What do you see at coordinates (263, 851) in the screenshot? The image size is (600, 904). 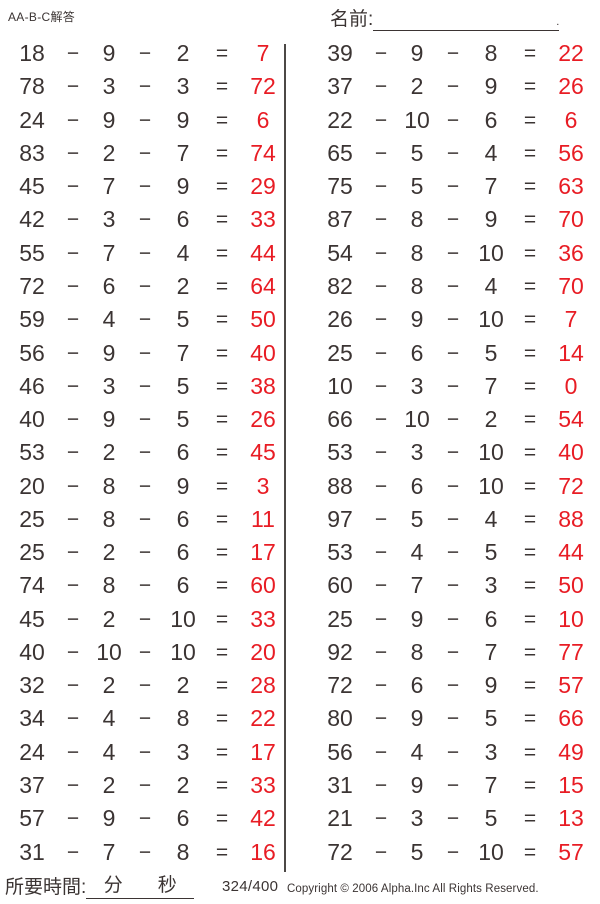 I see `answer-value: 16` at bounding box center [263, 851].